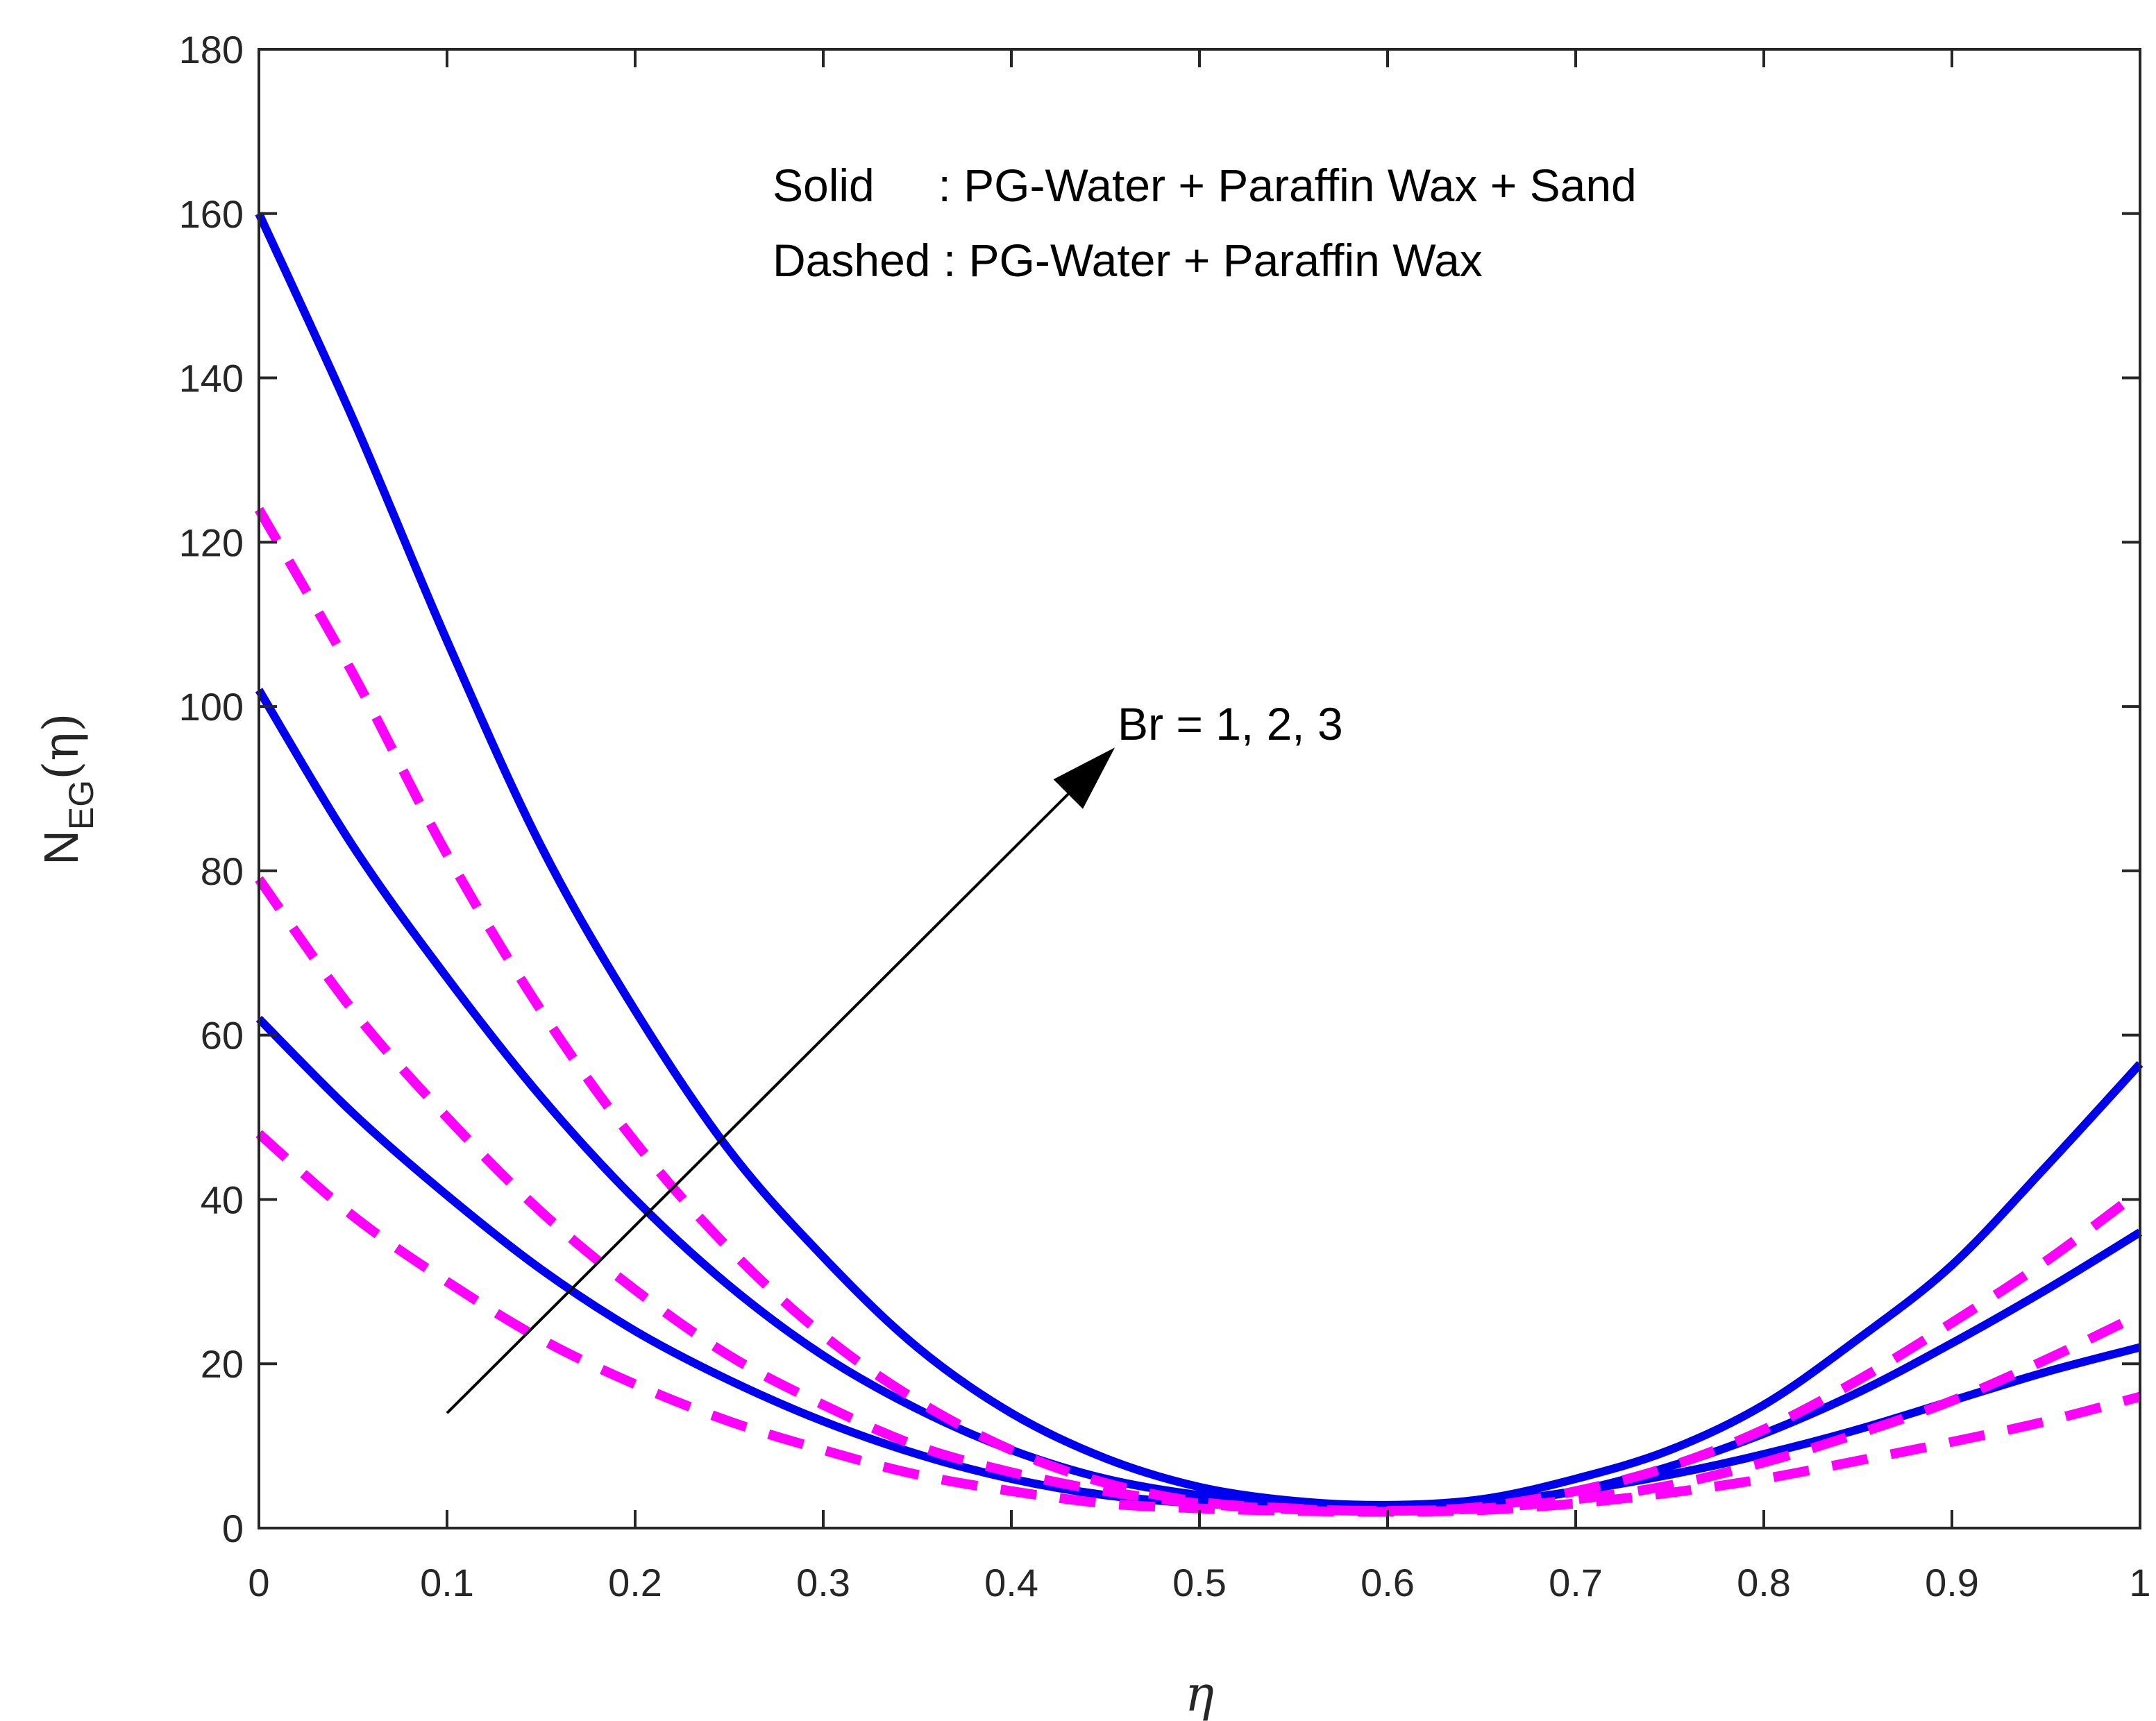 Image resolution: width=2156 pixels, height=1721 pixels. Describe the element at coordinates (212, 49) in the screenshot. I see `y-tick-label: 180` at that location.